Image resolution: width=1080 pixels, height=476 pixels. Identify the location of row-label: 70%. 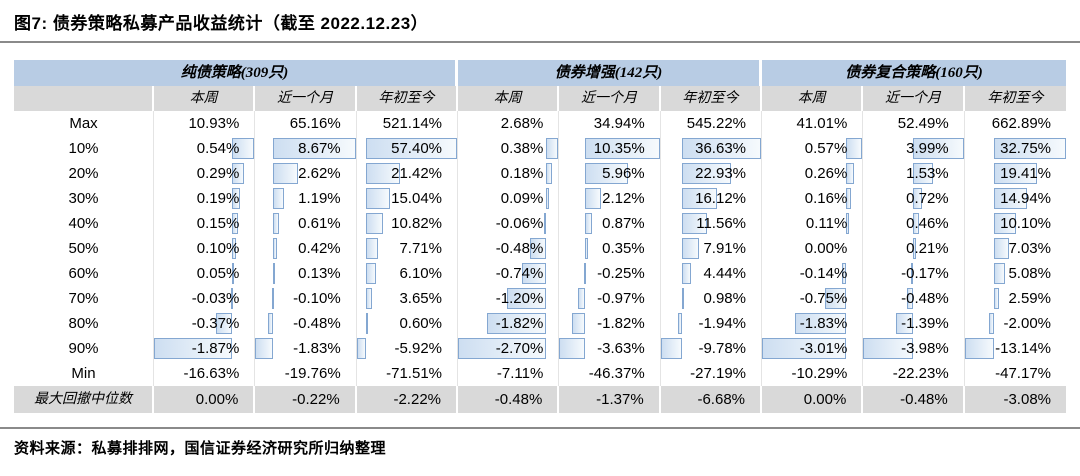
(84, 298).